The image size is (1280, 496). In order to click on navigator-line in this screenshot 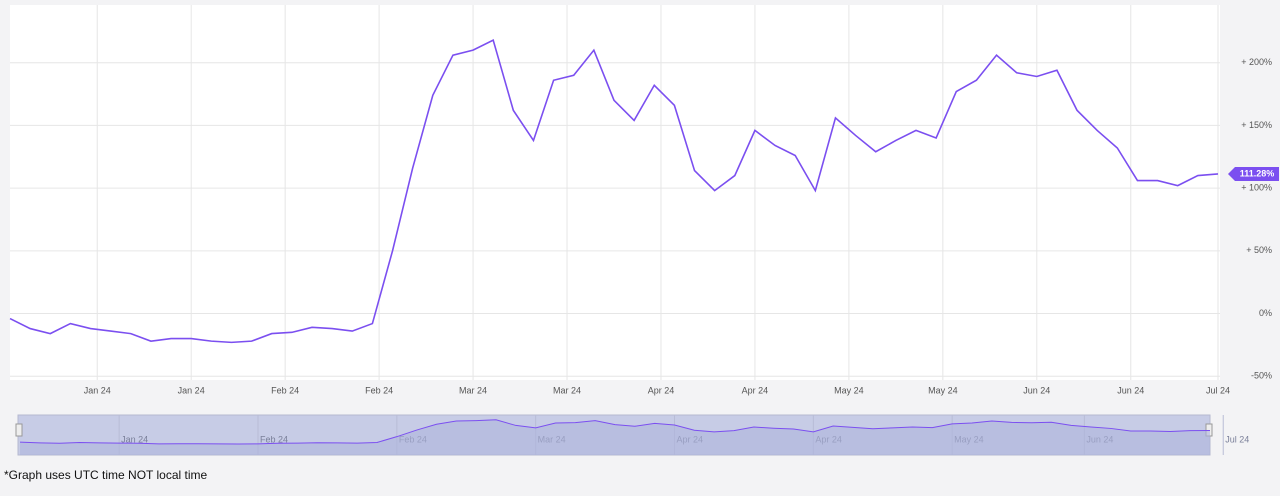, I will do `click(615, 432)`.